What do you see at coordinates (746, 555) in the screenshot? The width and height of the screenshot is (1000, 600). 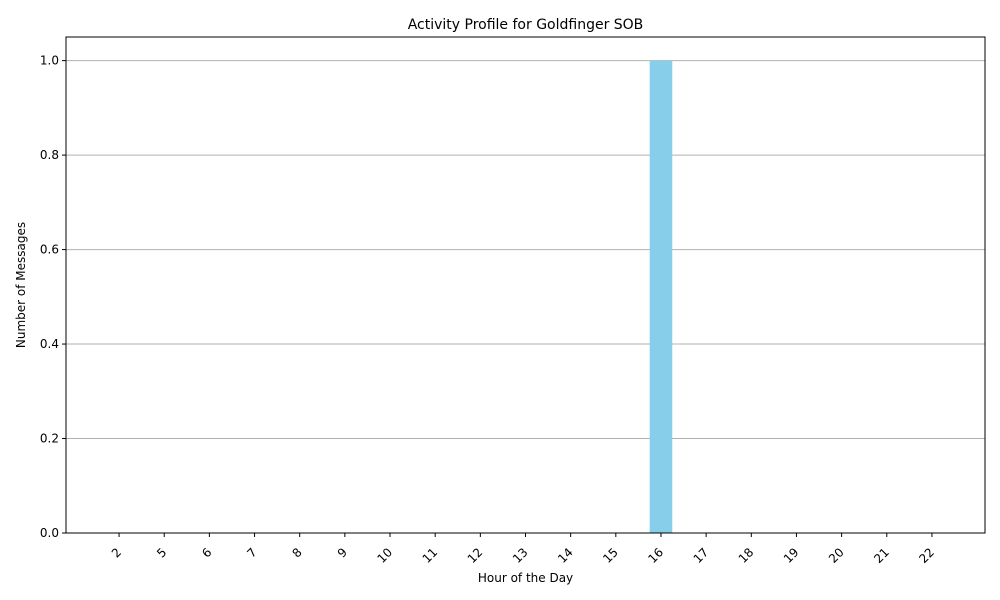 I see `x-tick-label: 18` at bounding box center [746, 555].